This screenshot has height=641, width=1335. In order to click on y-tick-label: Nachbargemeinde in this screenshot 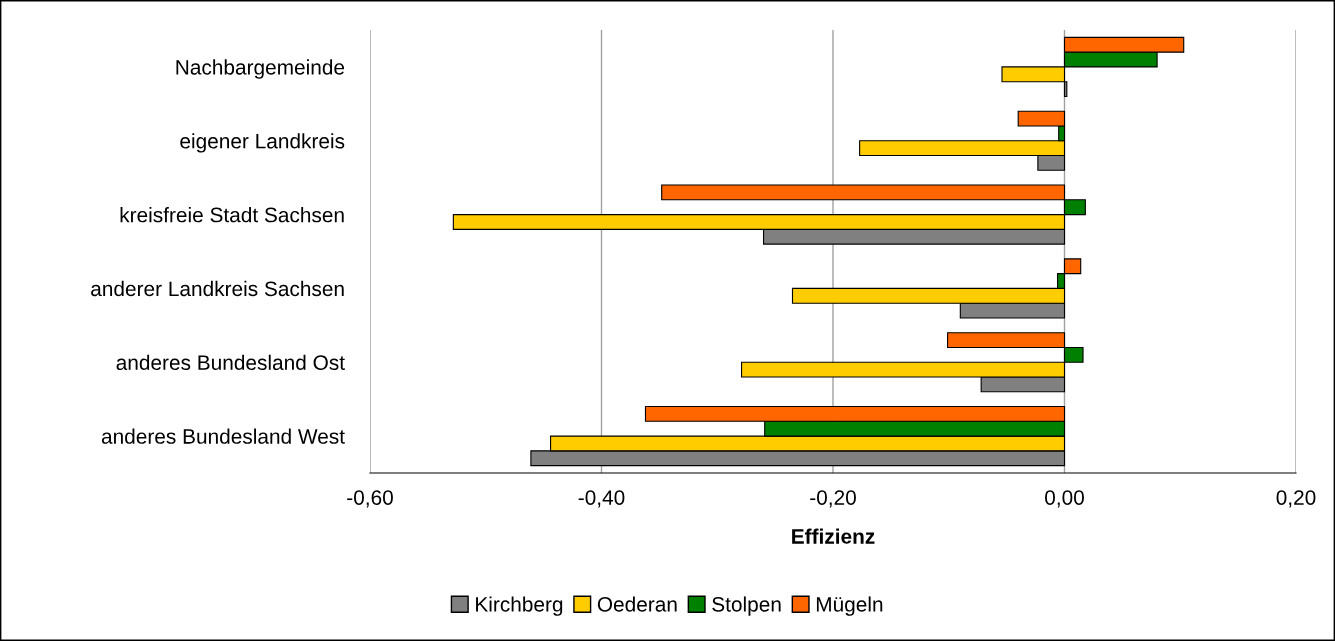, I will do `click(260, 69)`.